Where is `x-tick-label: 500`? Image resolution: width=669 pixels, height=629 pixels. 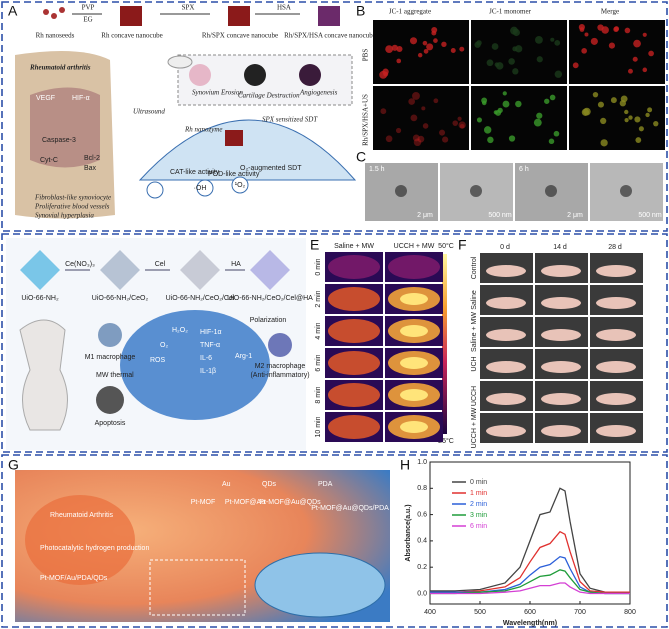 x-tick-label: 500 is located at coordinates (480, 612).